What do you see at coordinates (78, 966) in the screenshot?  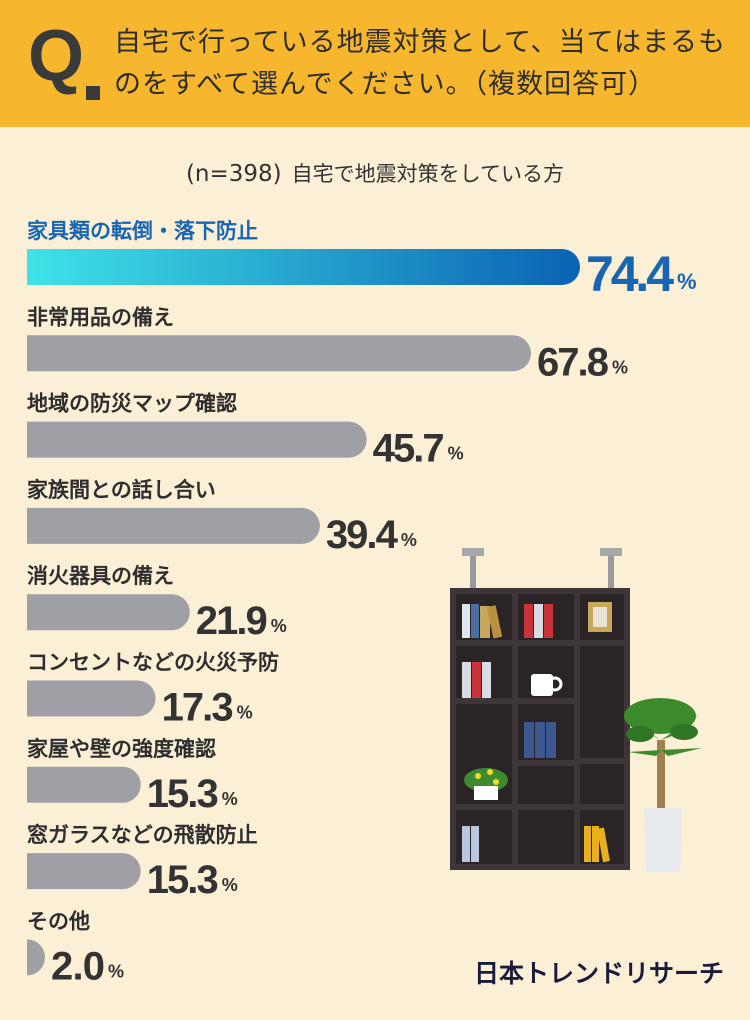 I see `value-label: 2.0` at bounding box center [78, 966].